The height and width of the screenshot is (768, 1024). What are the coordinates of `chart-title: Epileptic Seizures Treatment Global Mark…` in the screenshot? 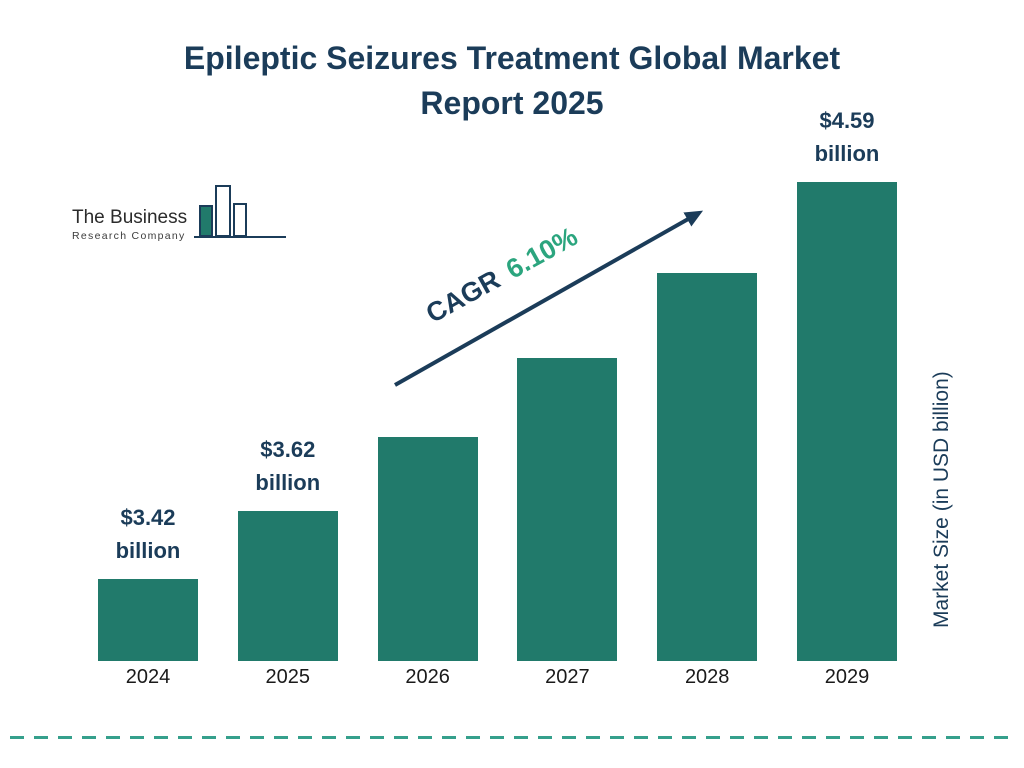 It's located at (512, 81).